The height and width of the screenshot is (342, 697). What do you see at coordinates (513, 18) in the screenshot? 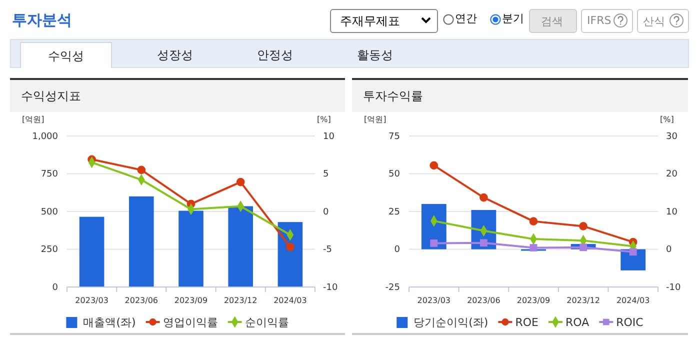
I see `text: 분기` at bounding box center [513, 18].